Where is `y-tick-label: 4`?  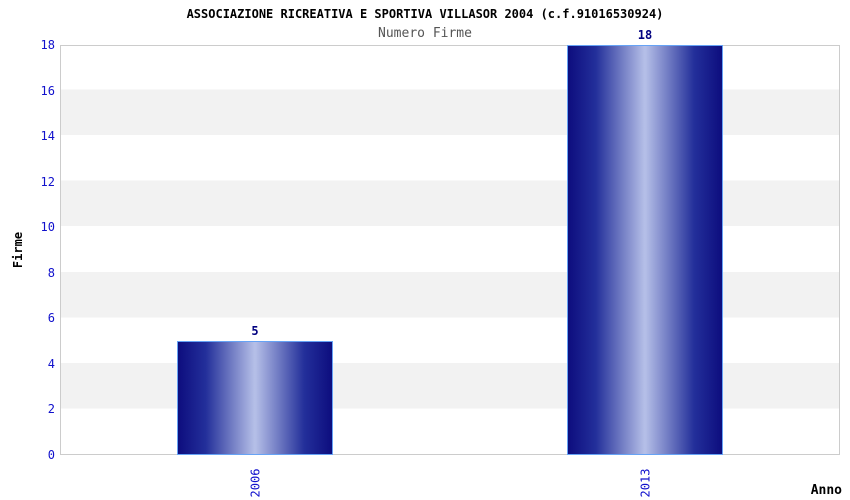 y-tick-label: 4 is located at coordinates (51, 363).